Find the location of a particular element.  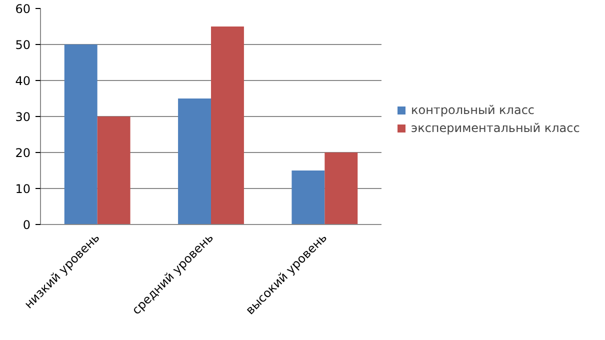

y-tick-label: 10 is located at coordinates (23, 189).